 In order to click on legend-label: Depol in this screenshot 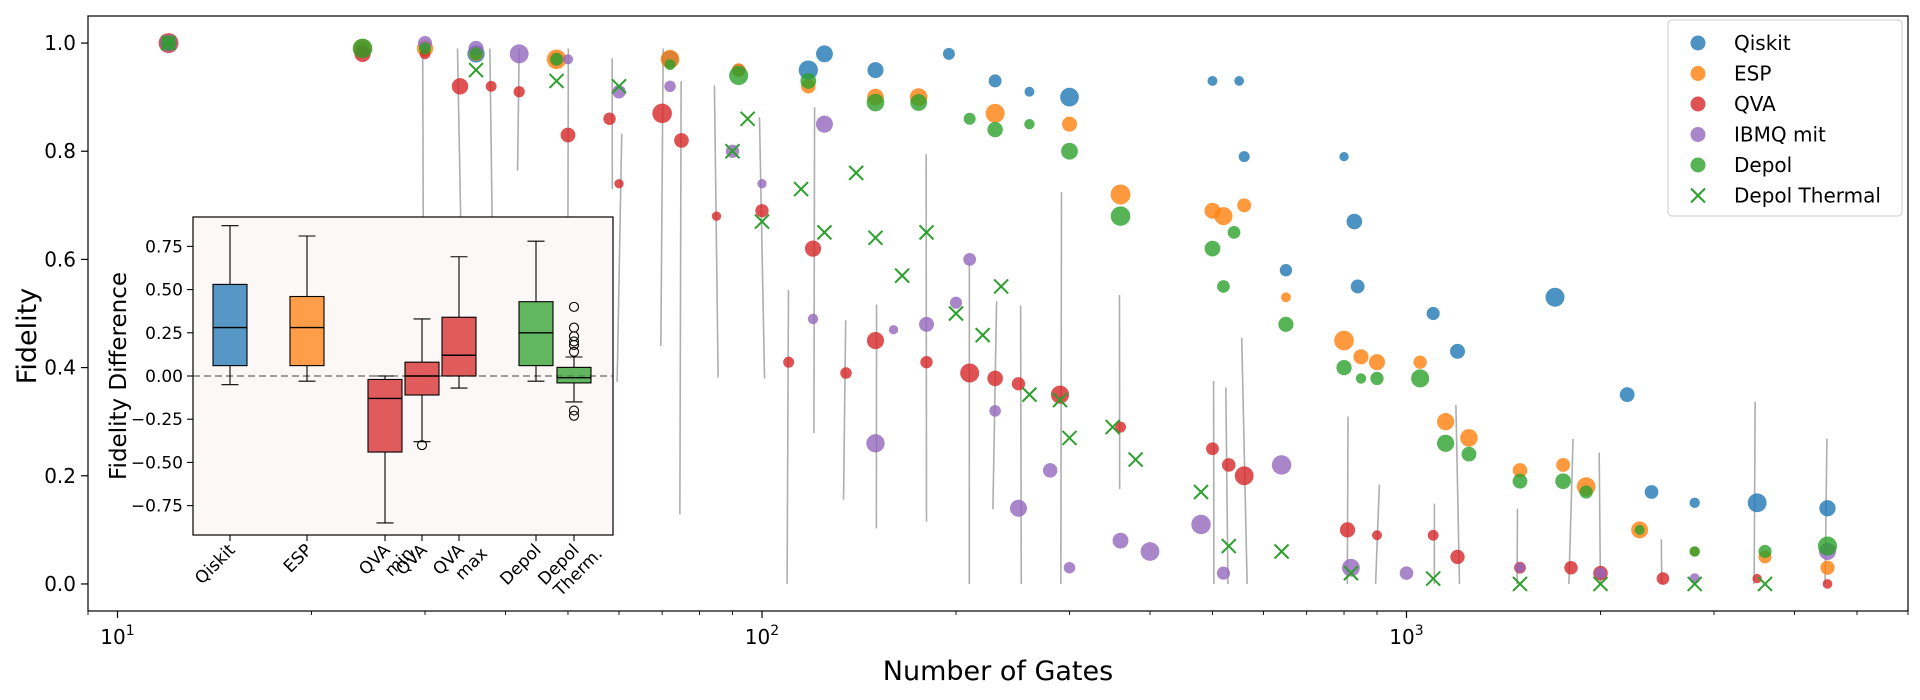, I will do `click(1763, 165)`.